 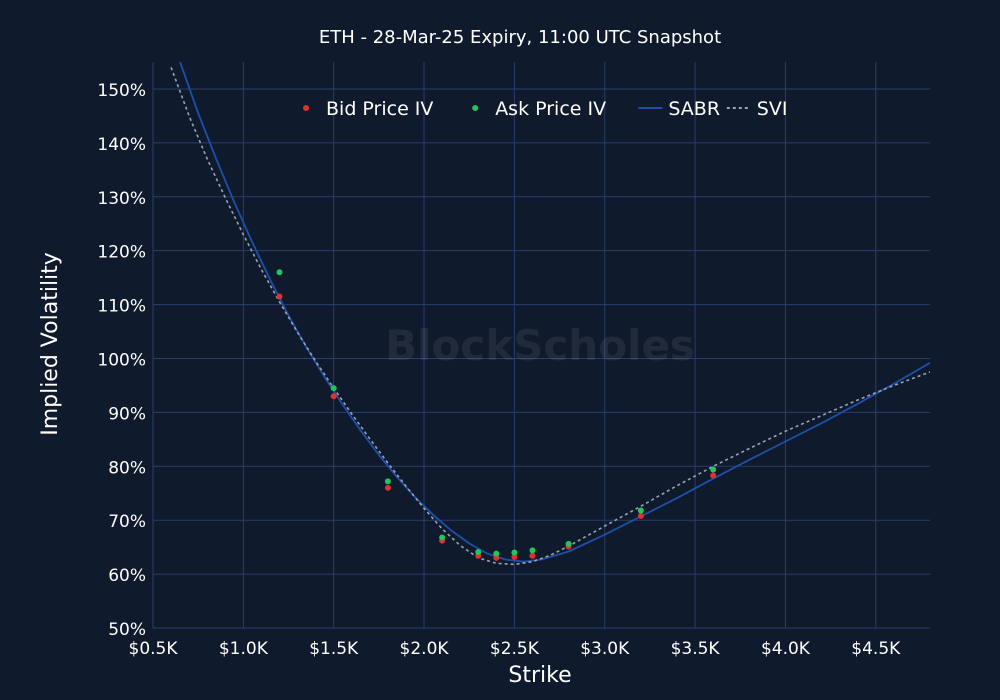 I want to click on legend-marker-bid-price-iv, so click(x=306, y=108).